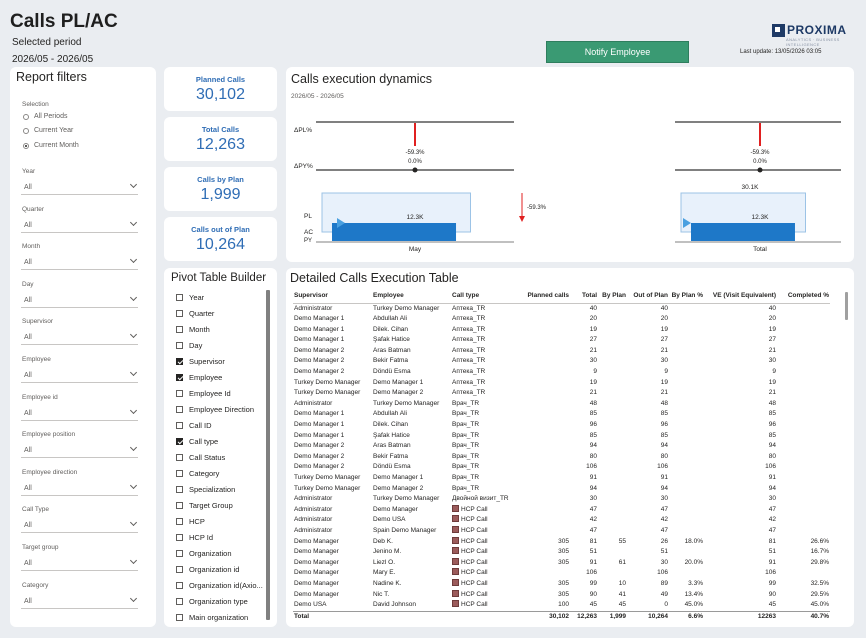  What do you see at coordinates (79, 488) in the screenshot?
I see `filter-dropdown-employee-direction: All` at bounding box center [79, 488].